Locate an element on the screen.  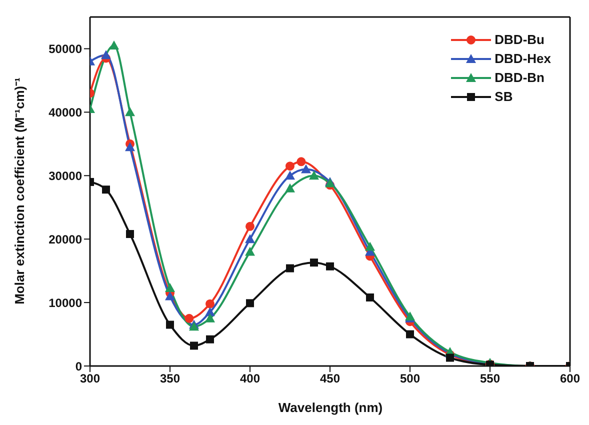
y-tick-label: 10000 is located at coordinates (65, 303).